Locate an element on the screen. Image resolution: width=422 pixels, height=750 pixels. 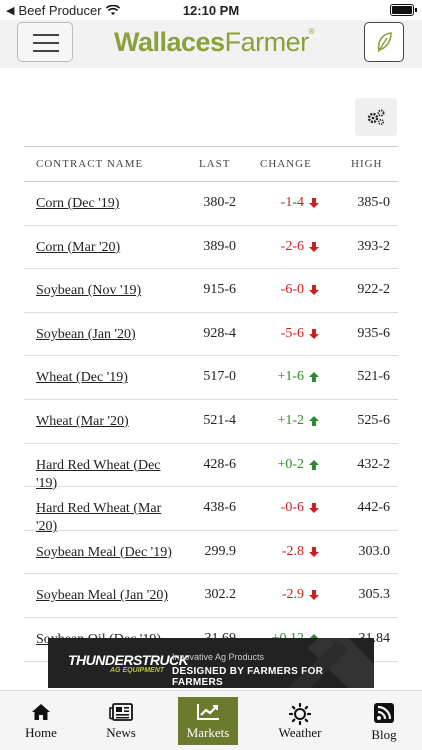
change-cell: -5-6 is located at coordinates (300, 334).